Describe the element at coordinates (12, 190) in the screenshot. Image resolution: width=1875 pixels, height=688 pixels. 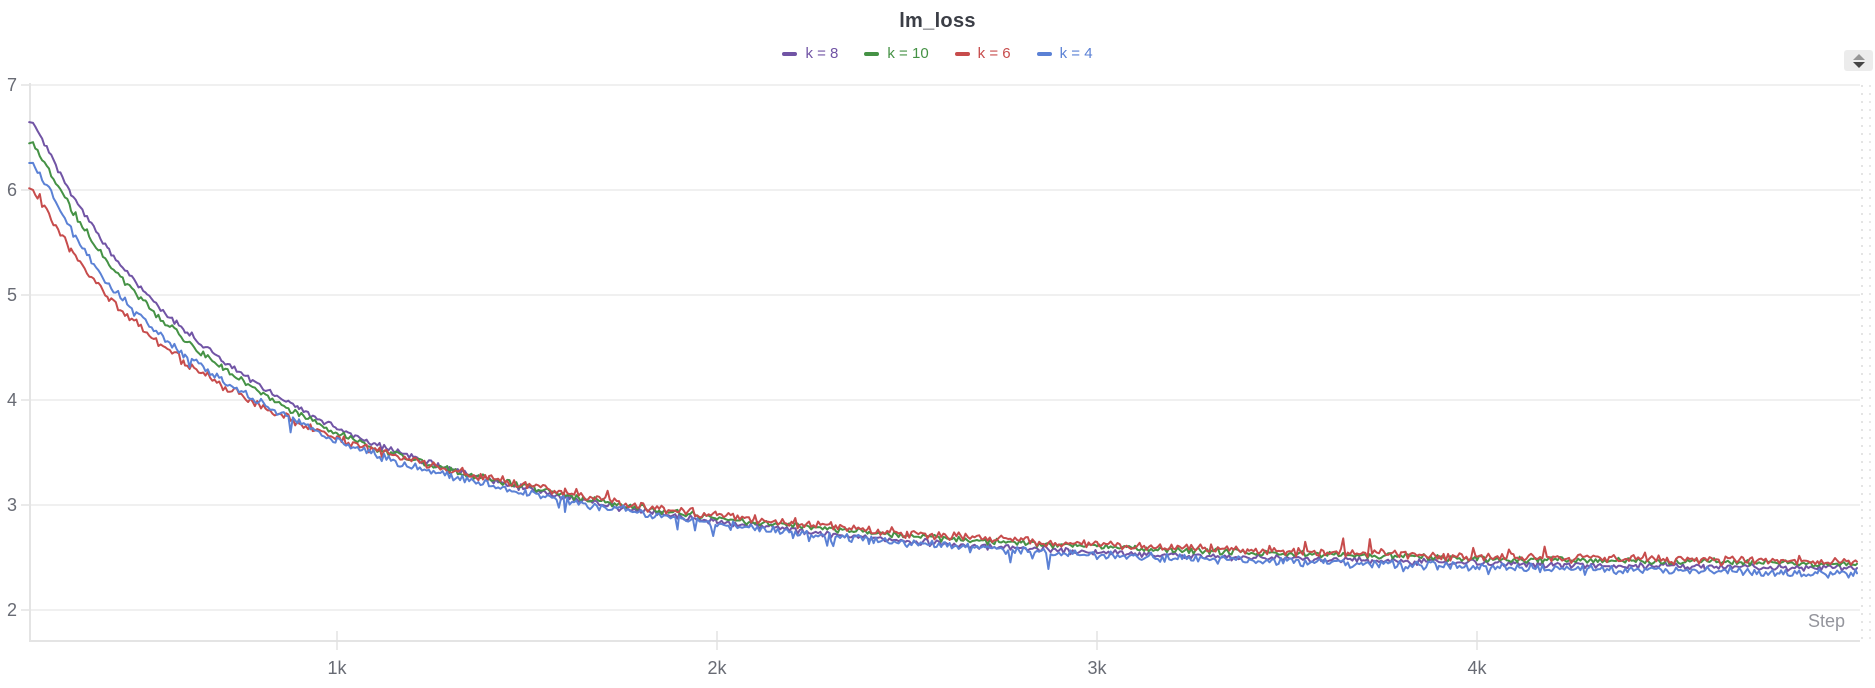
I see `svg-text: 6` at that location.